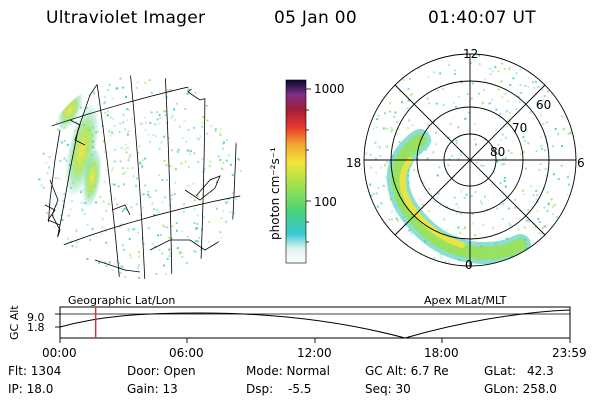 Image resolution: width=600 pixels, height=400 pixels. Describe the element at coordinates (498, 152) in the screenshot. I see `lat-label-80: 80` at that location.